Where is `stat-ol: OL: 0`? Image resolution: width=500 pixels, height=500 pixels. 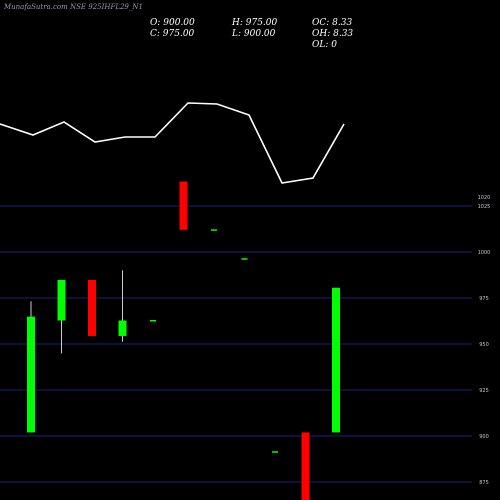
stat-ol: OL: 0 is located at coordinates (324, 45).